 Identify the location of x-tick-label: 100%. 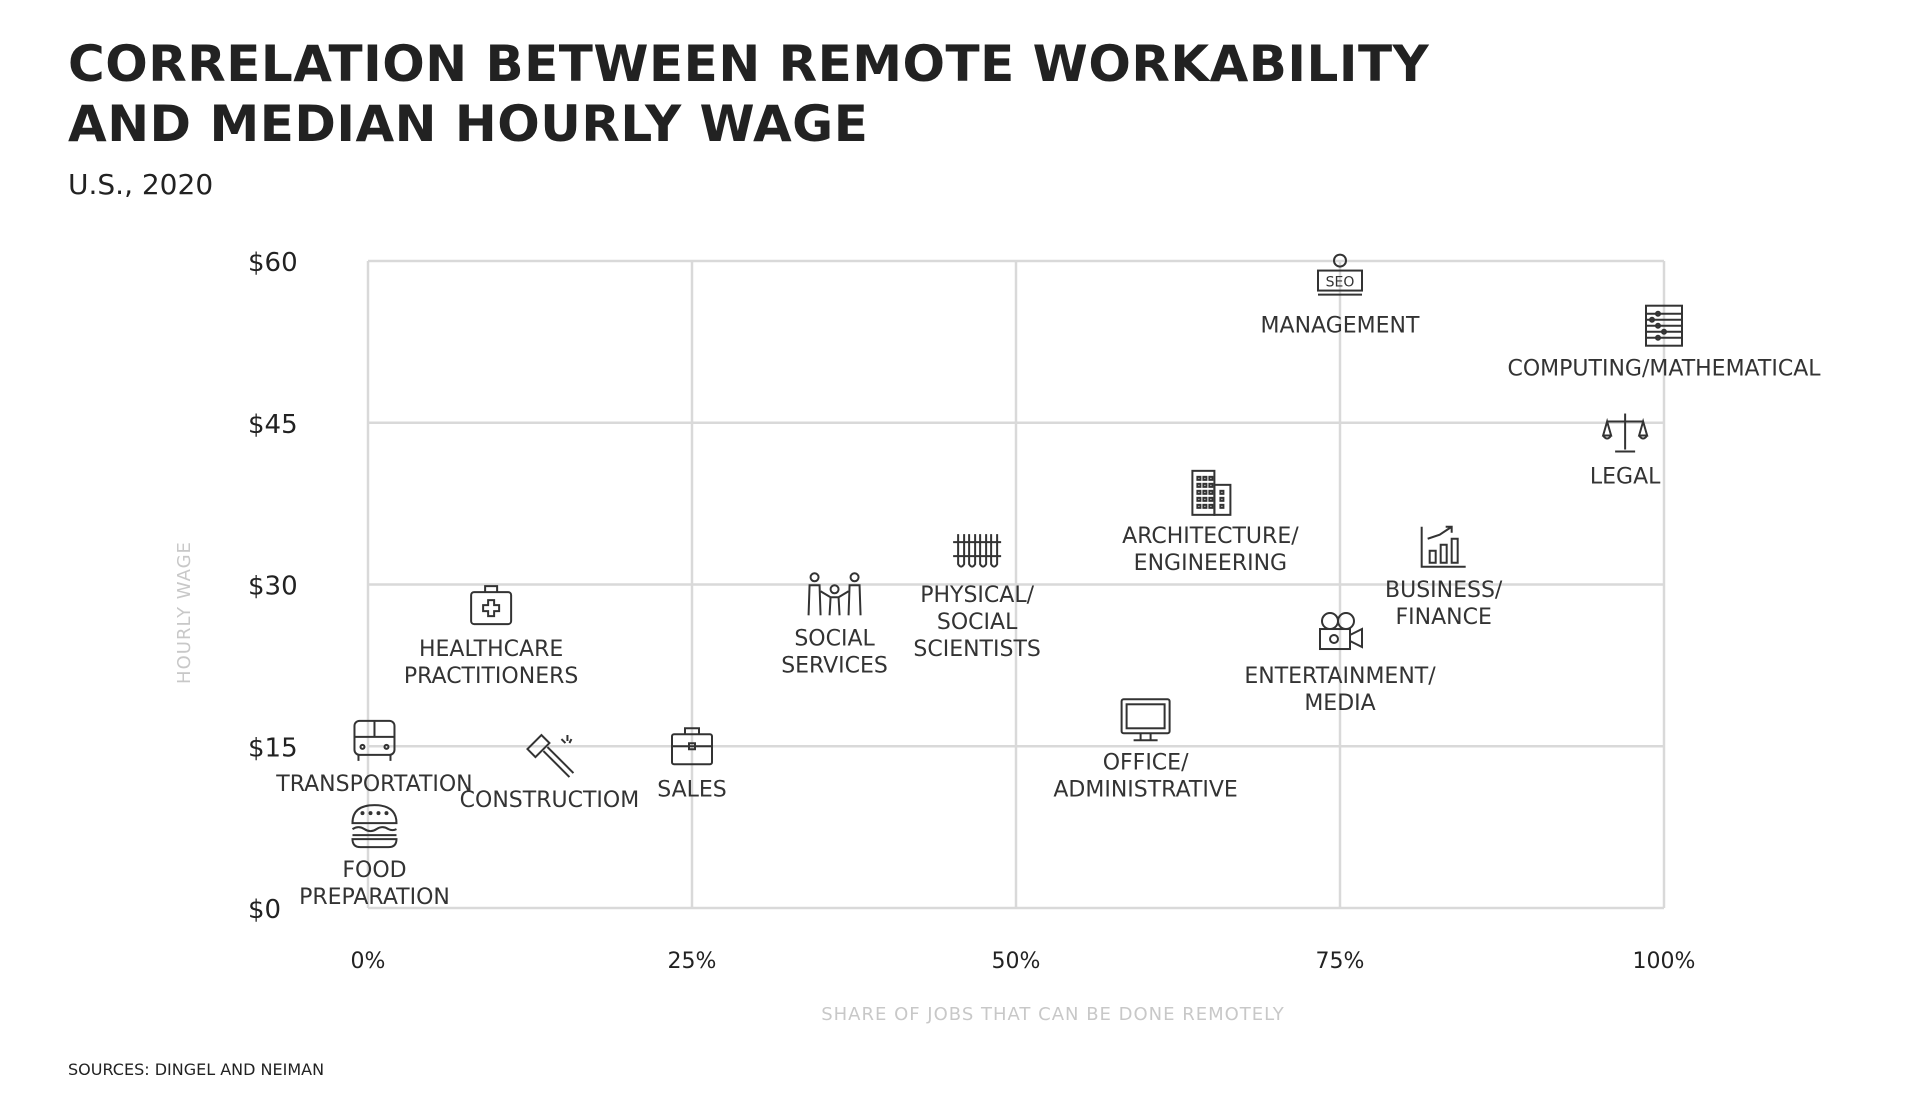
(1664, 961).